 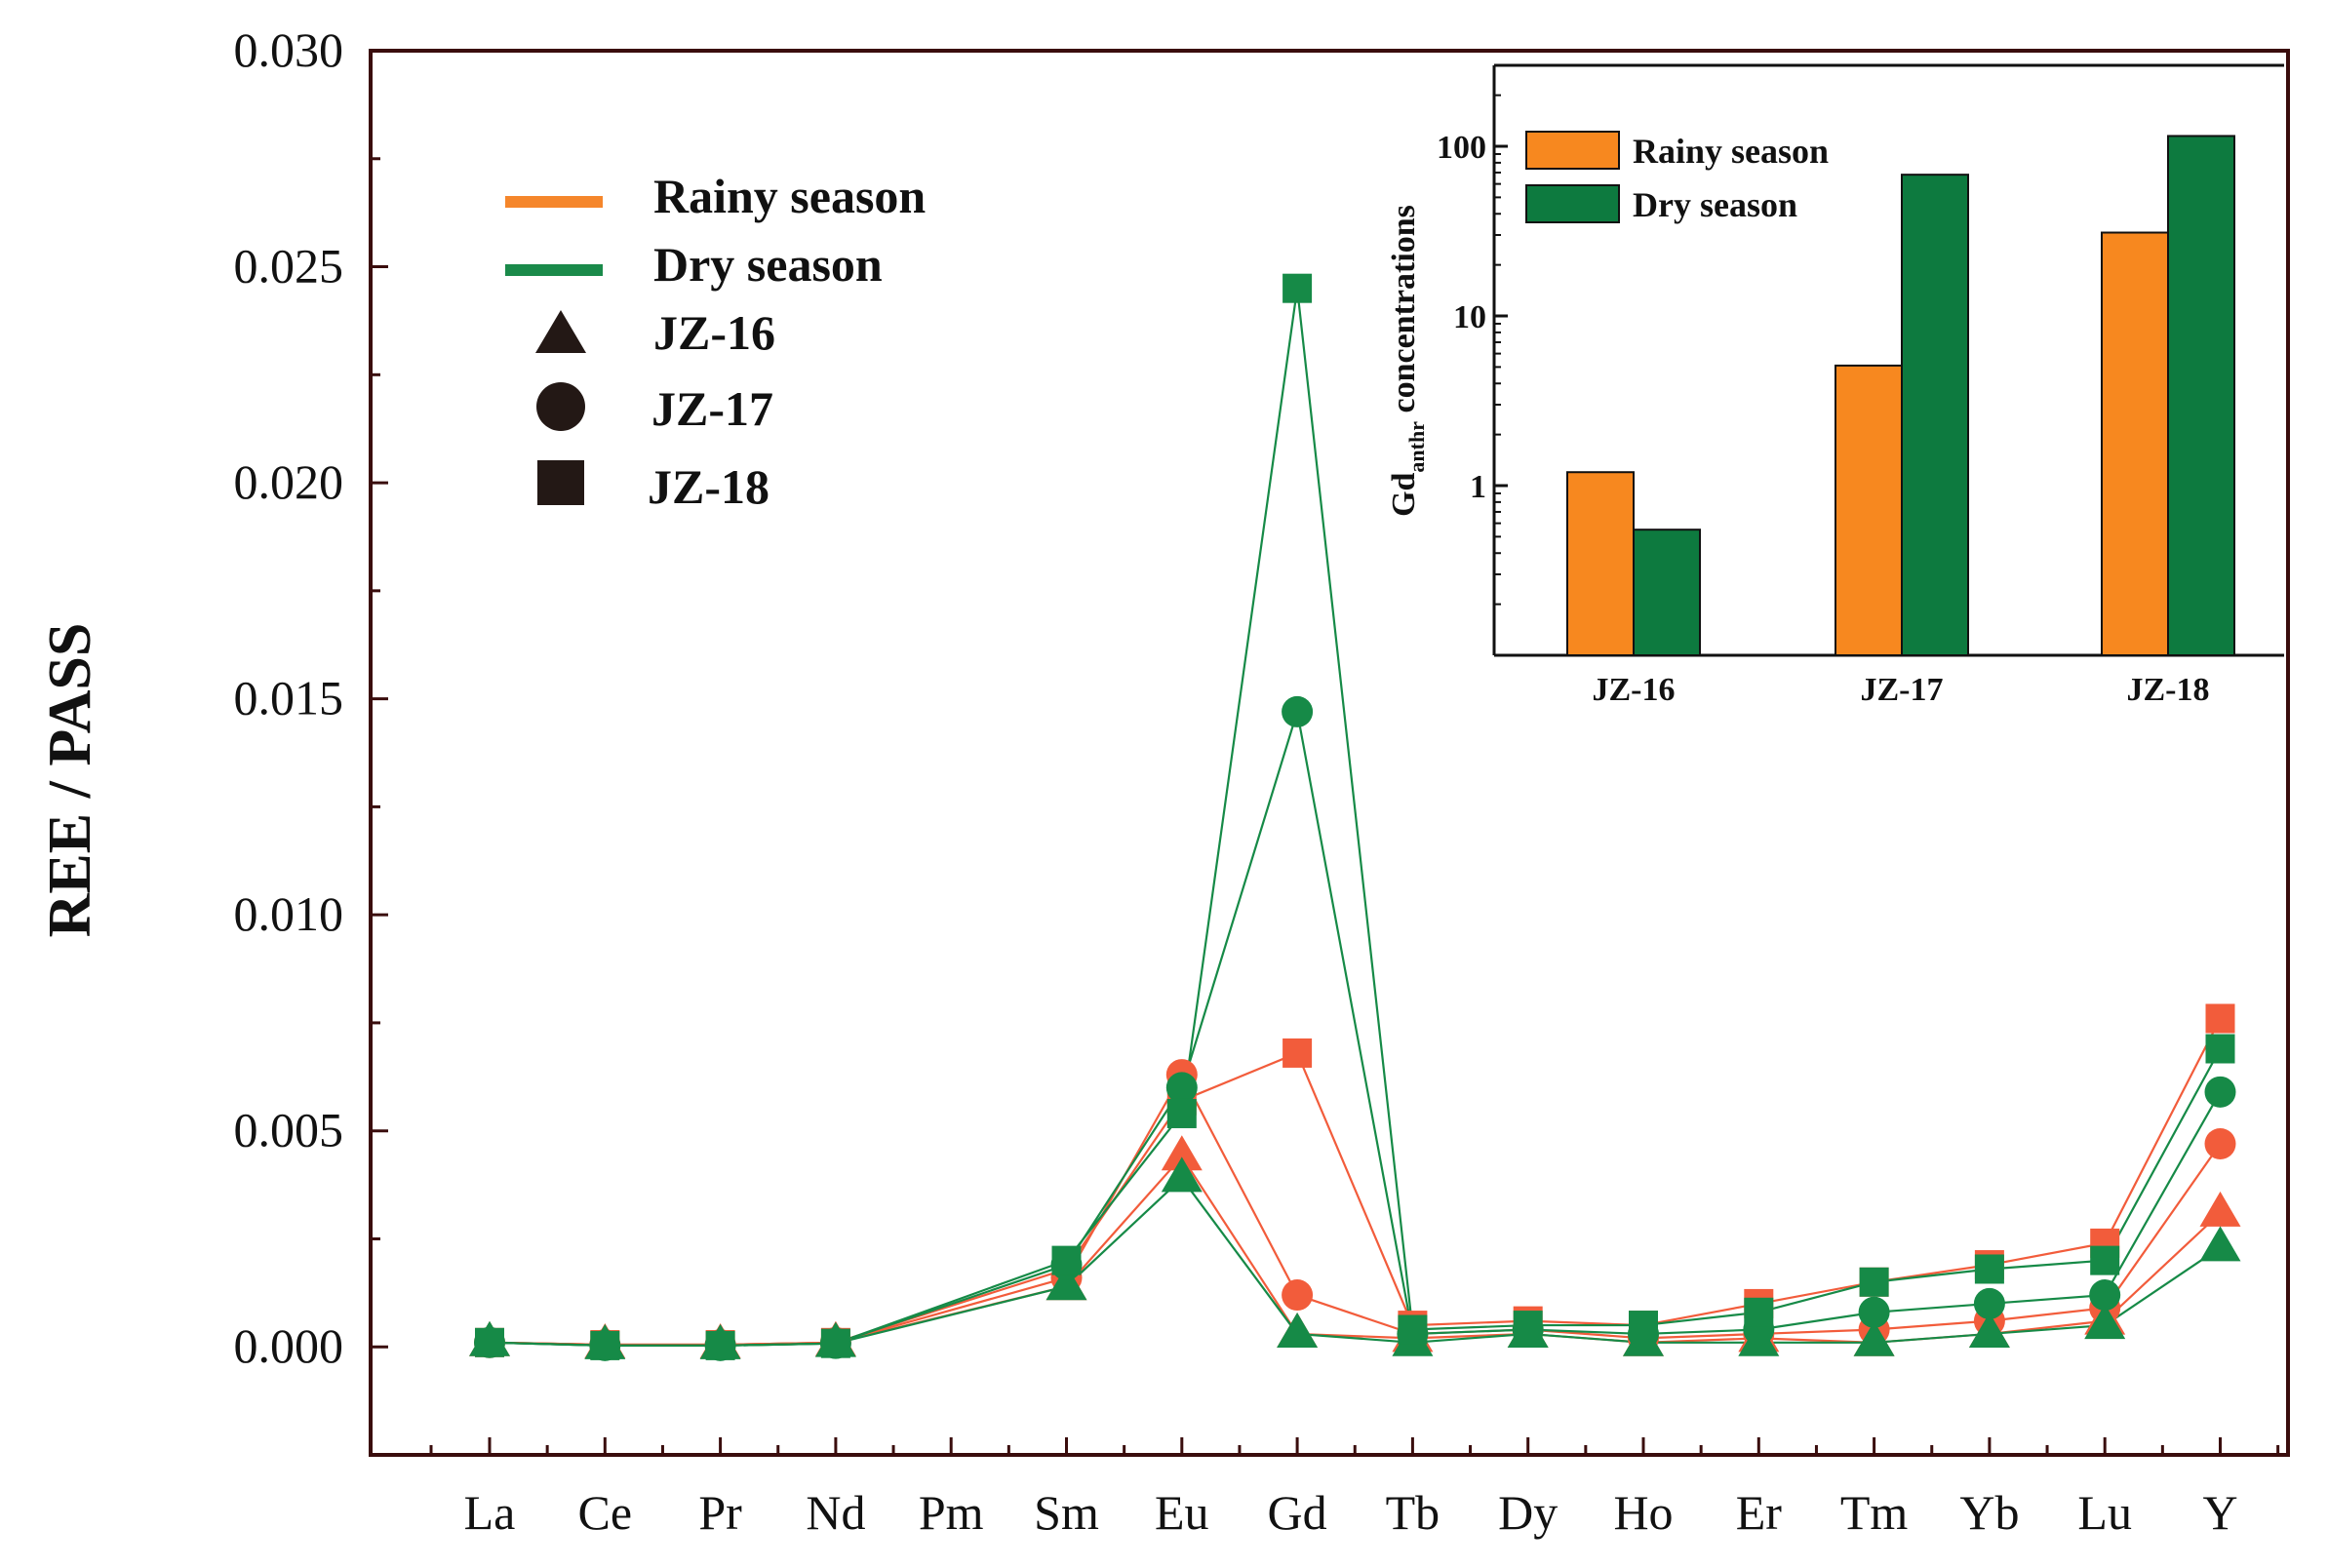 I want to click on y-tick-label: 0.010, so click(x=289, y=913).